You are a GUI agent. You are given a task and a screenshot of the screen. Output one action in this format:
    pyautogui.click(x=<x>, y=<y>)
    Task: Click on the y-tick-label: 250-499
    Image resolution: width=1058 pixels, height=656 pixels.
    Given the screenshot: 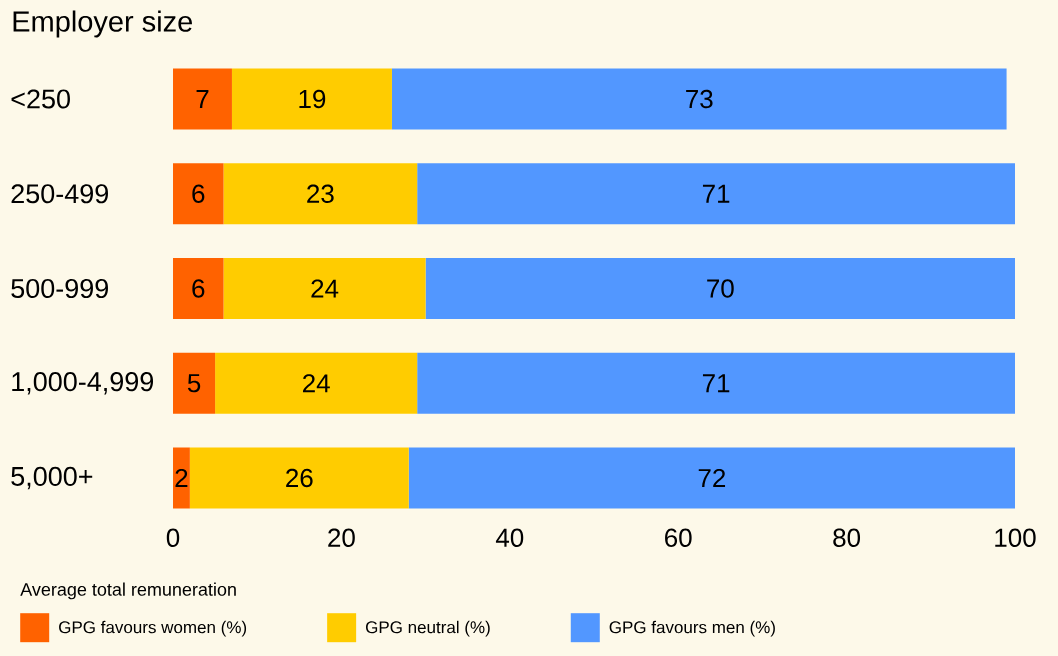 What is the action you would take?
    pyautogui.click(x=59, y=194)
    